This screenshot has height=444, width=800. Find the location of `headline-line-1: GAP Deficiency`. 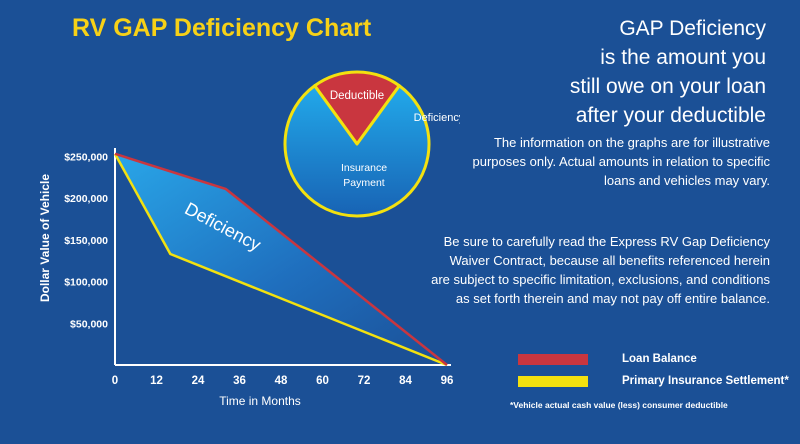

headline-line-1: GAP Deficiency is located at coordinates (692, 28).